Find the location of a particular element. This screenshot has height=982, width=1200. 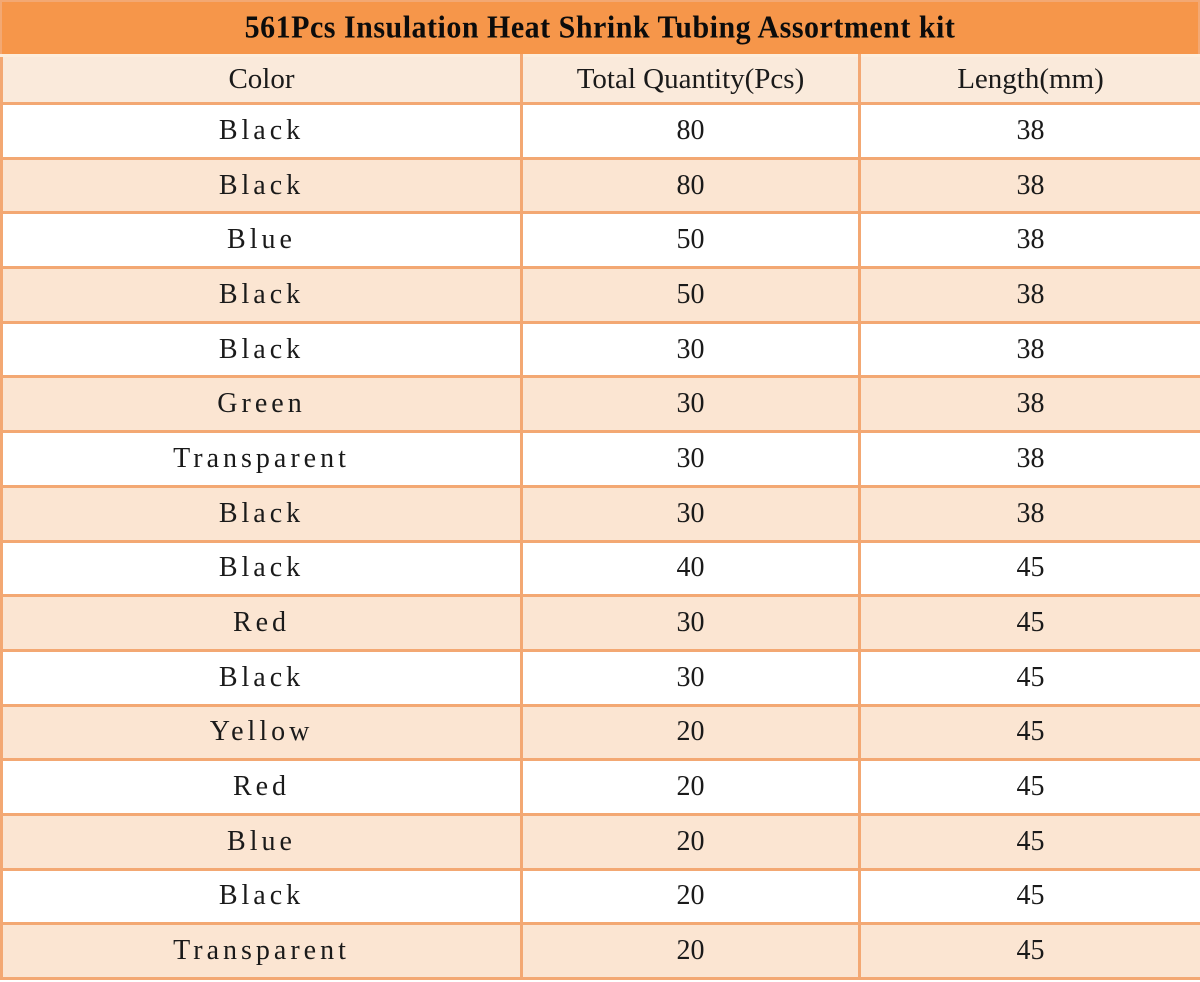

table-row: Black 40 45 is located at coordinates (600, 568).